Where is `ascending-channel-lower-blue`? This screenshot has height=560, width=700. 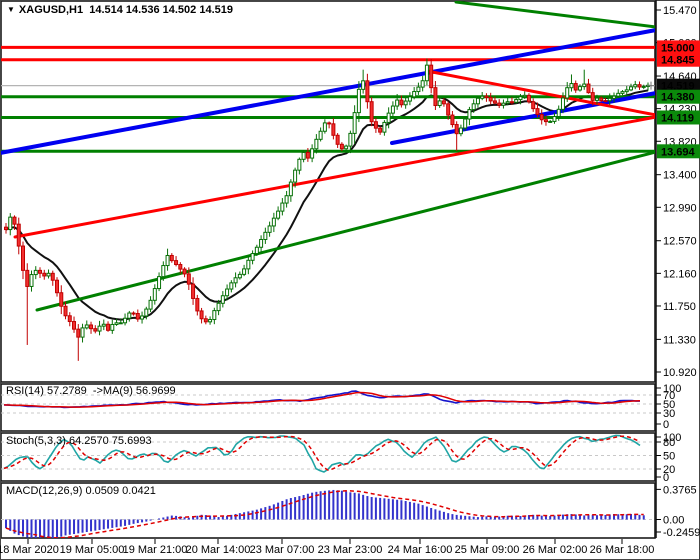
ascending-channel-lower-blue is located at coordinates (523, 118).